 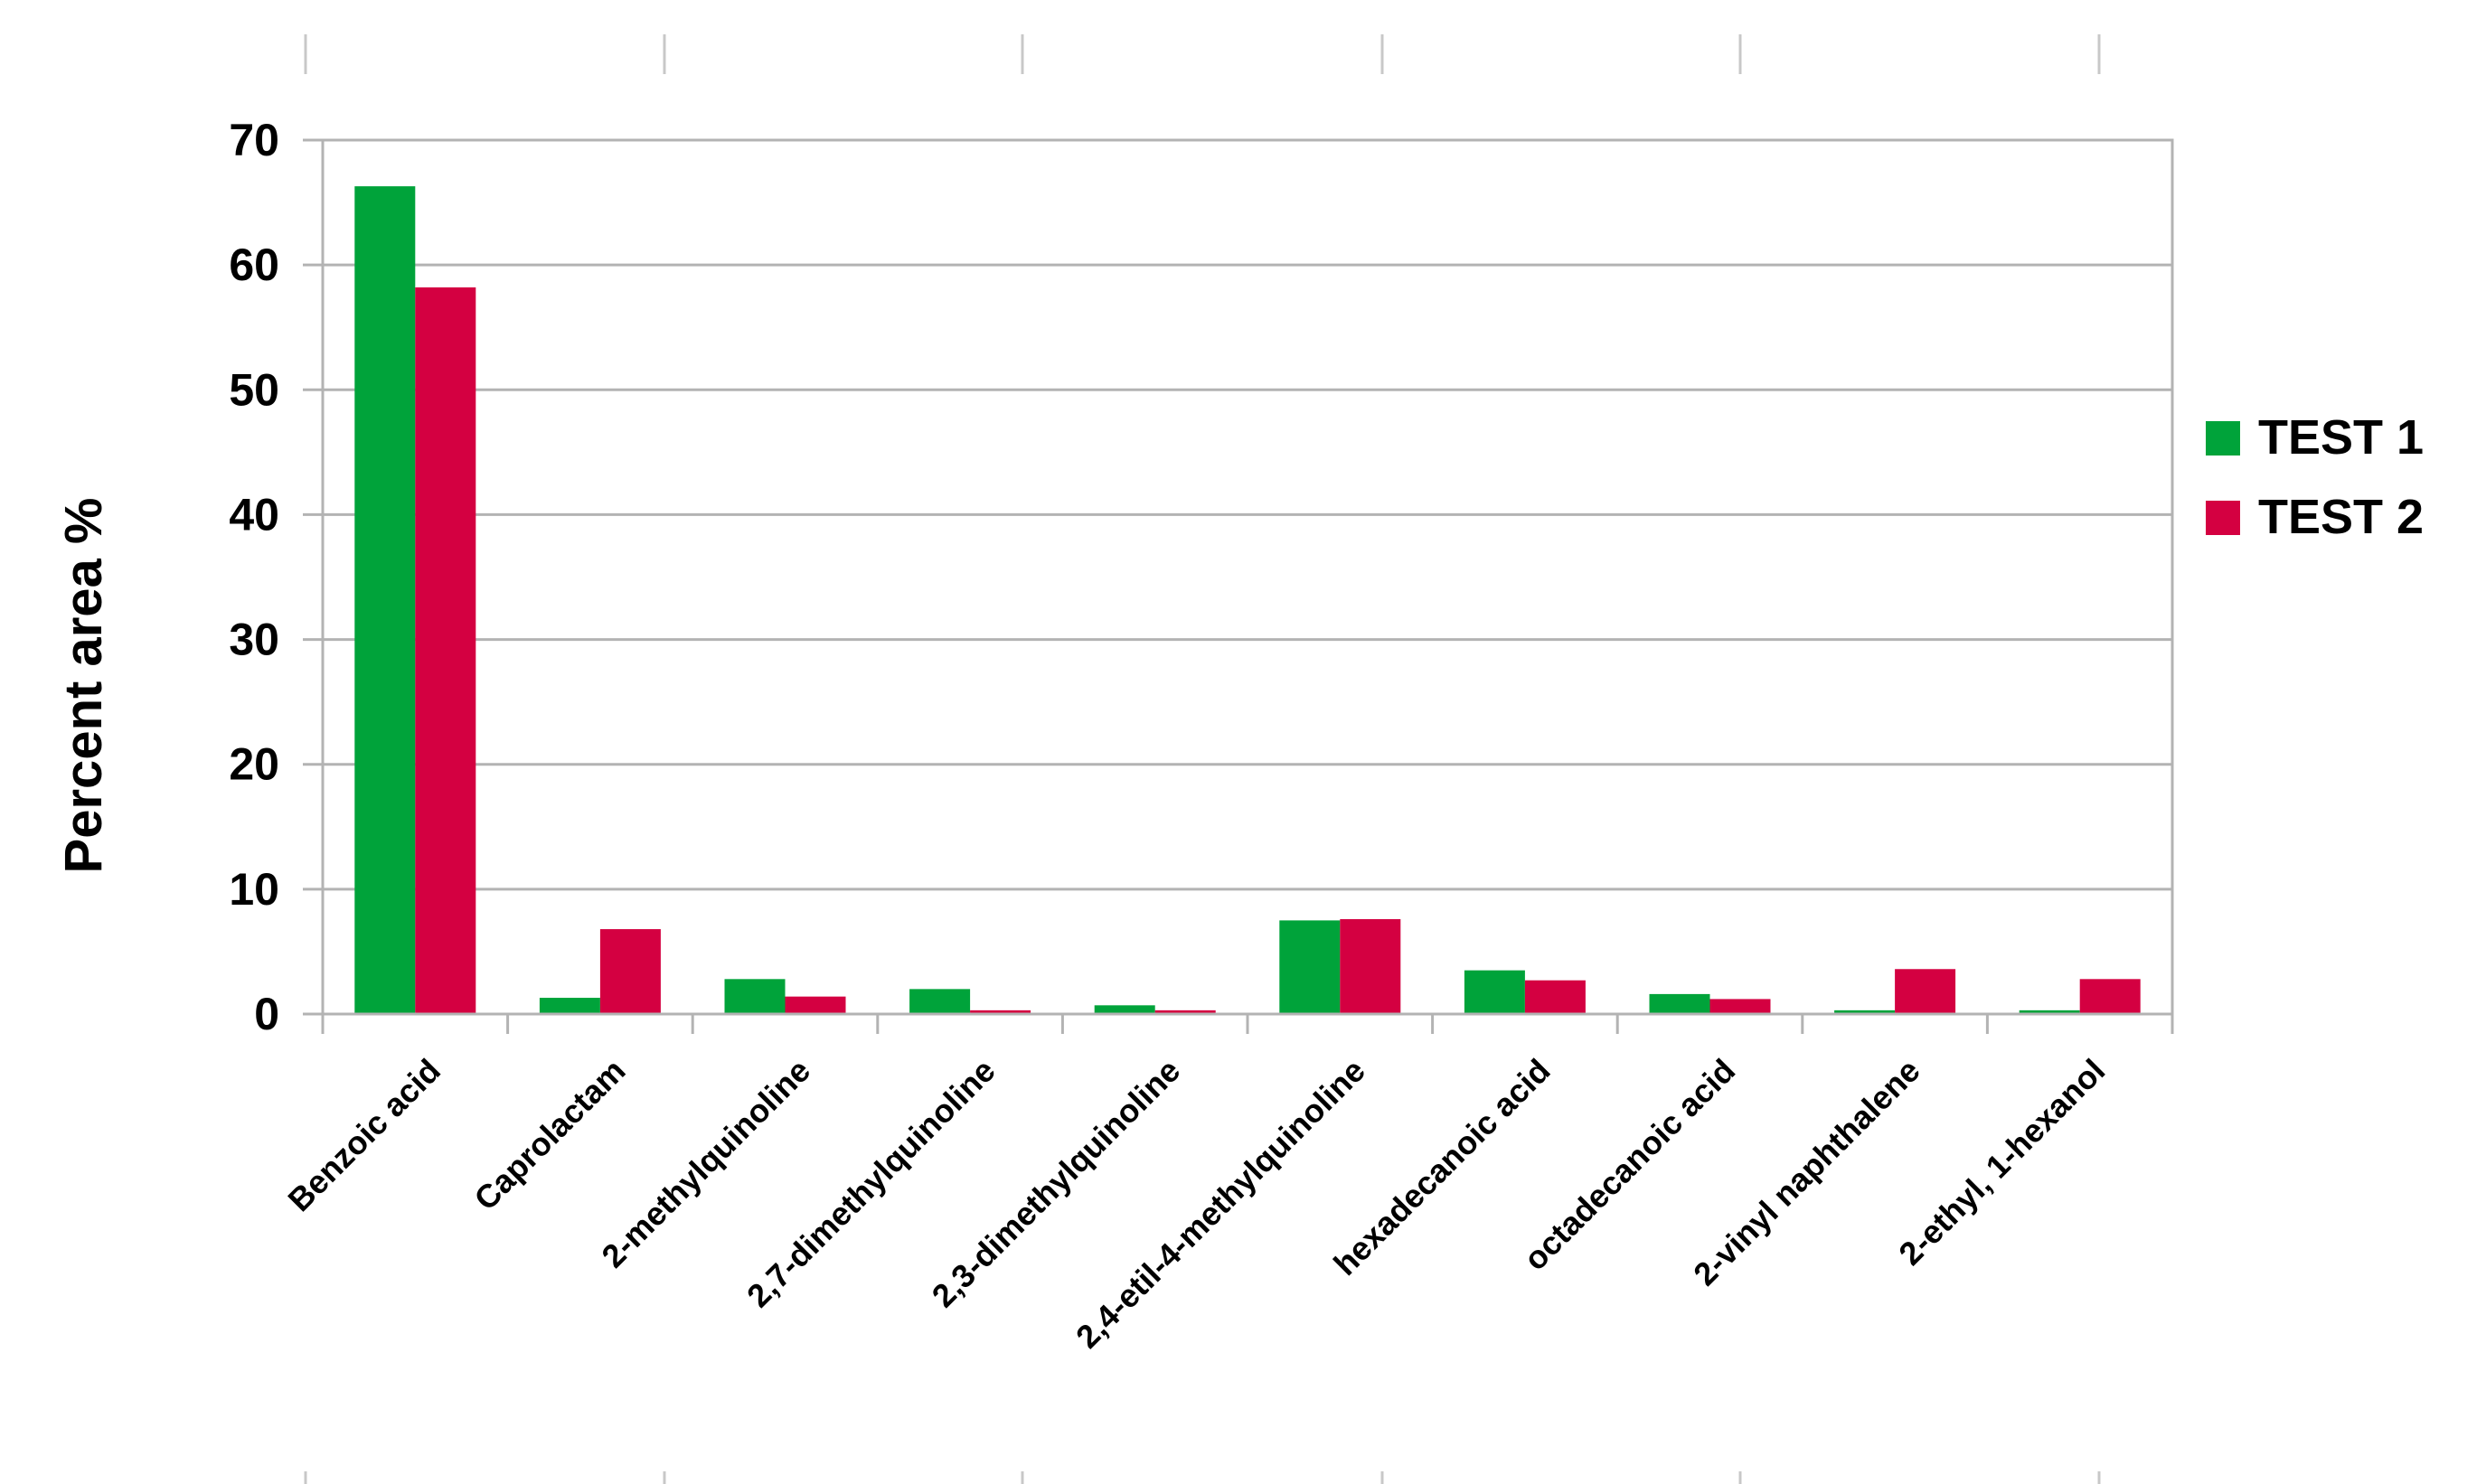 I want to click on y-tick-label: 0, so click(x=266, y=1014).